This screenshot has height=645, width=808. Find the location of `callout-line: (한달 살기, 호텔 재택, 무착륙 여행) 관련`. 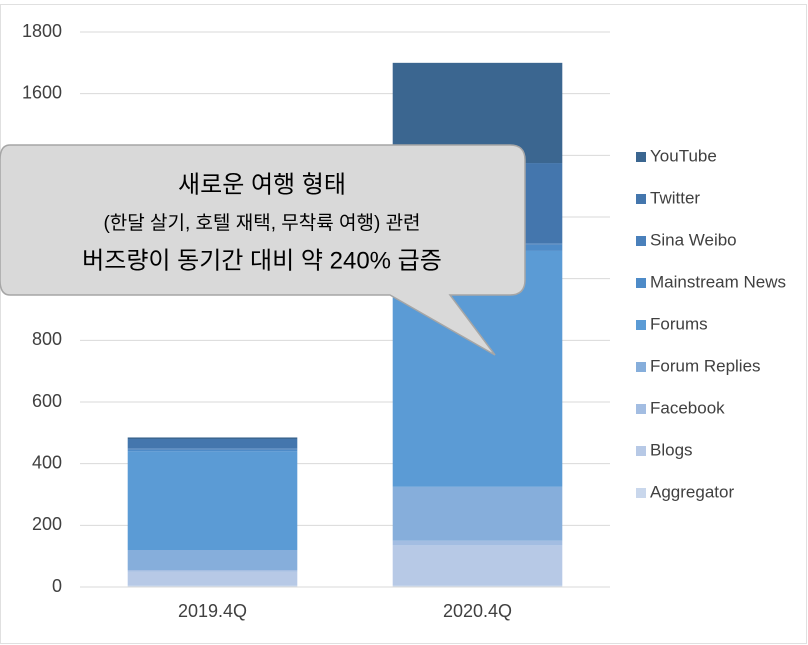

callout-line: (한달 살기, 호텔 재택, 무착륙 여행) 관련 is located at coordinates (261, 223).